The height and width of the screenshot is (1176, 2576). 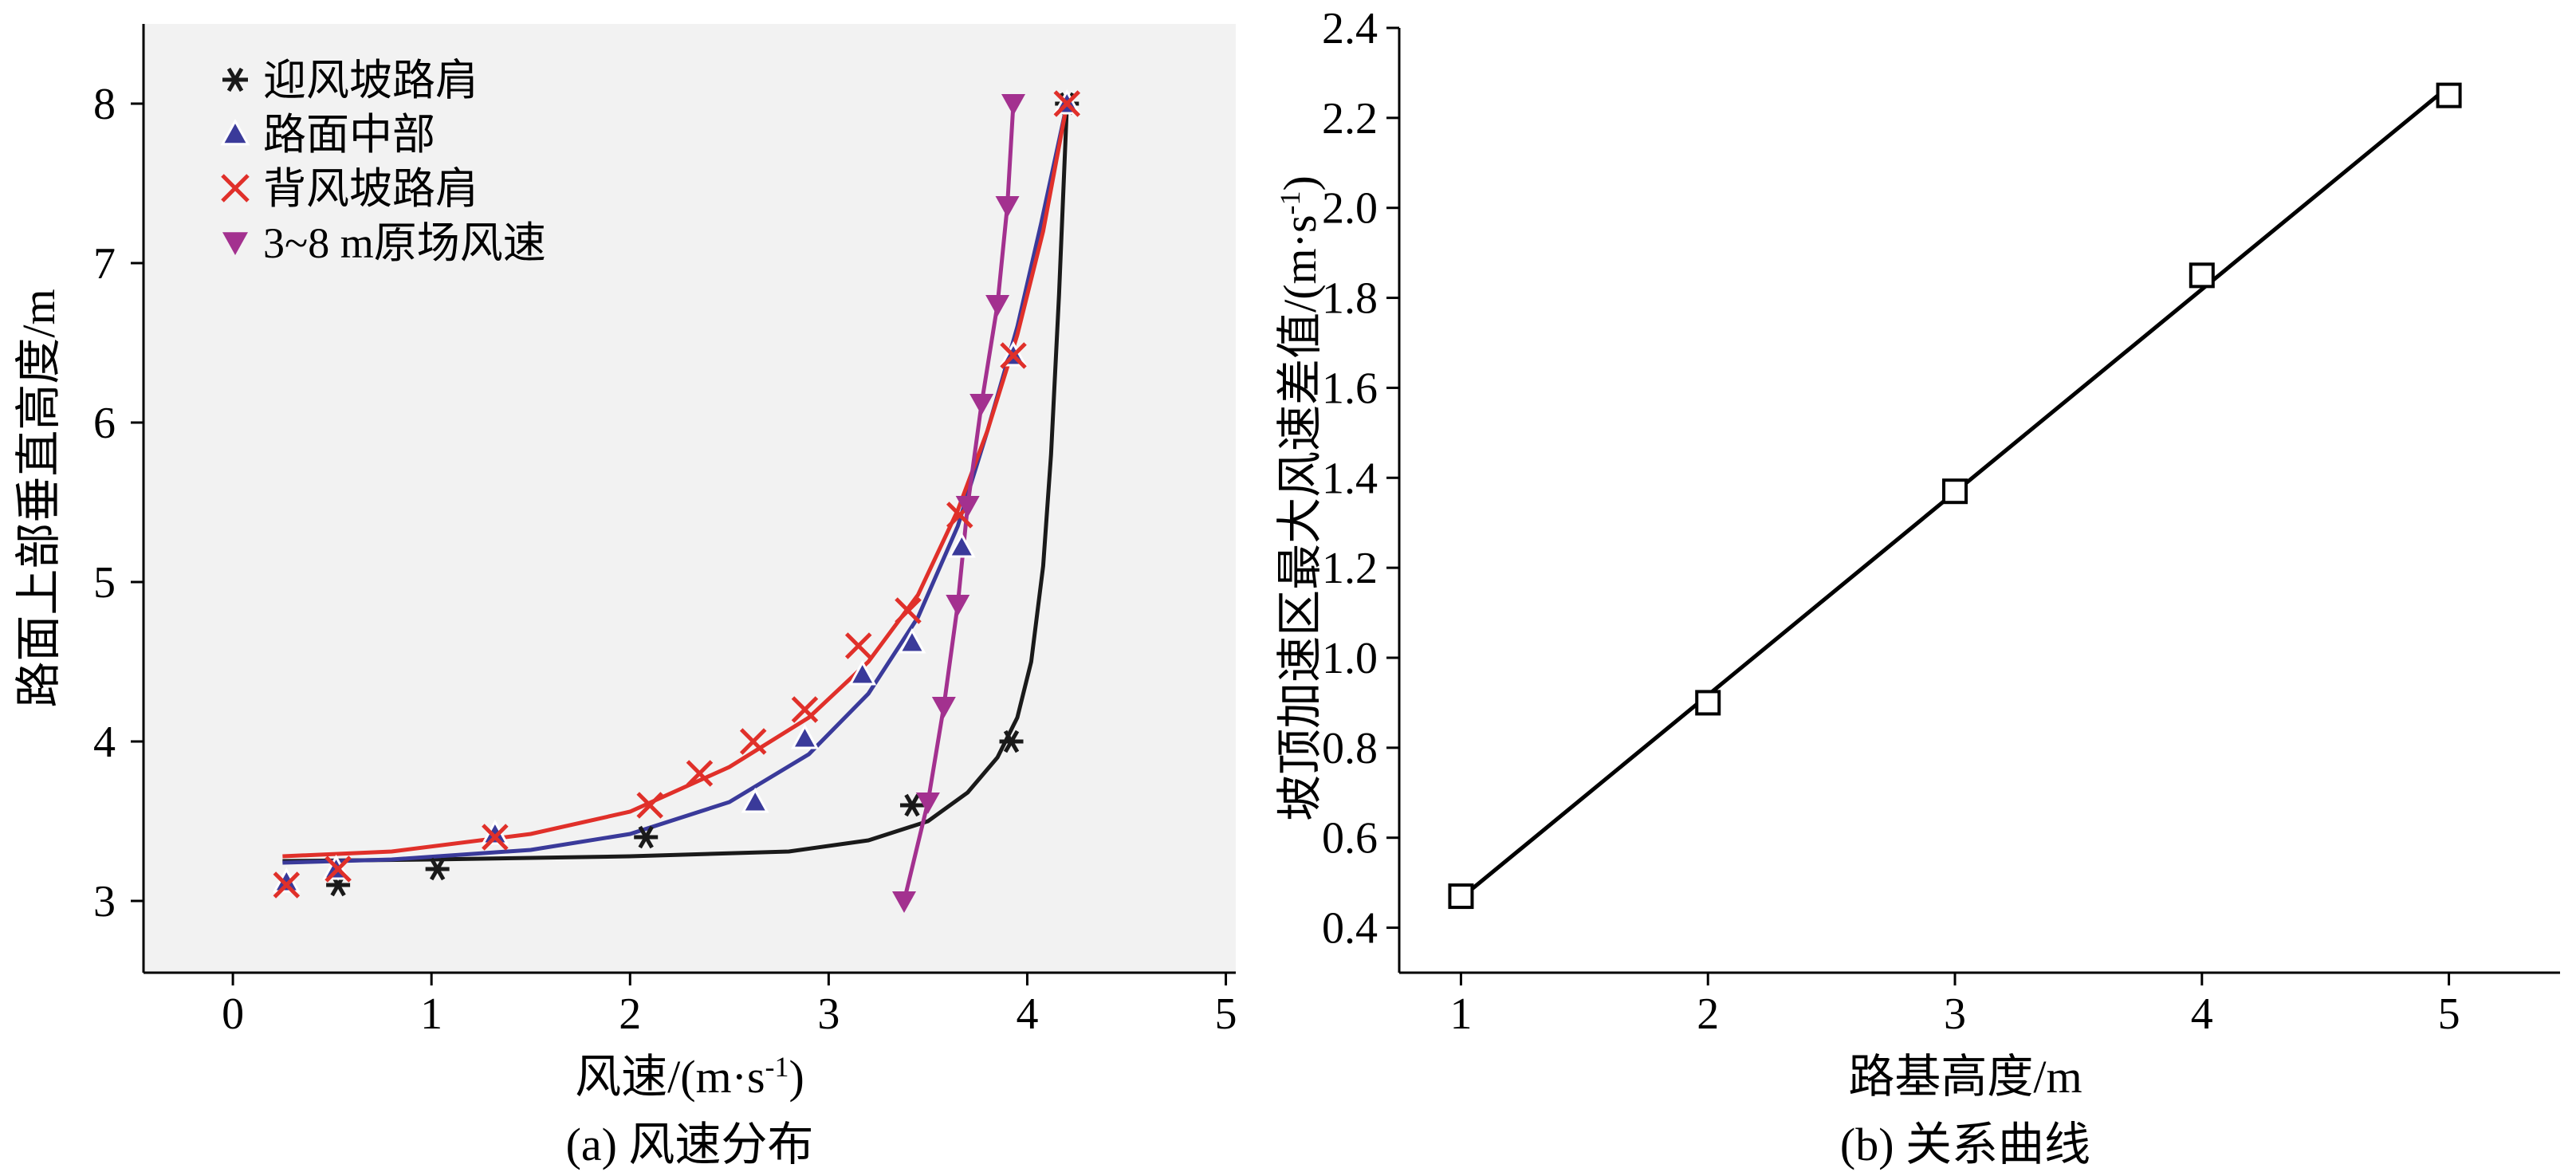 I want to click on x-tick-label-a: 2, so click(x=630, y=1014).